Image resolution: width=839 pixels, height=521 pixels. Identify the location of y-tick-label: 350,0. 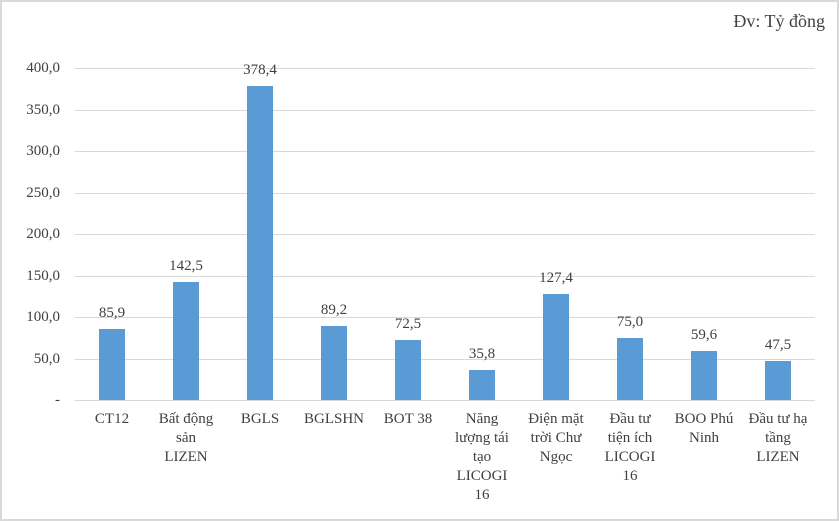
(43, 109).